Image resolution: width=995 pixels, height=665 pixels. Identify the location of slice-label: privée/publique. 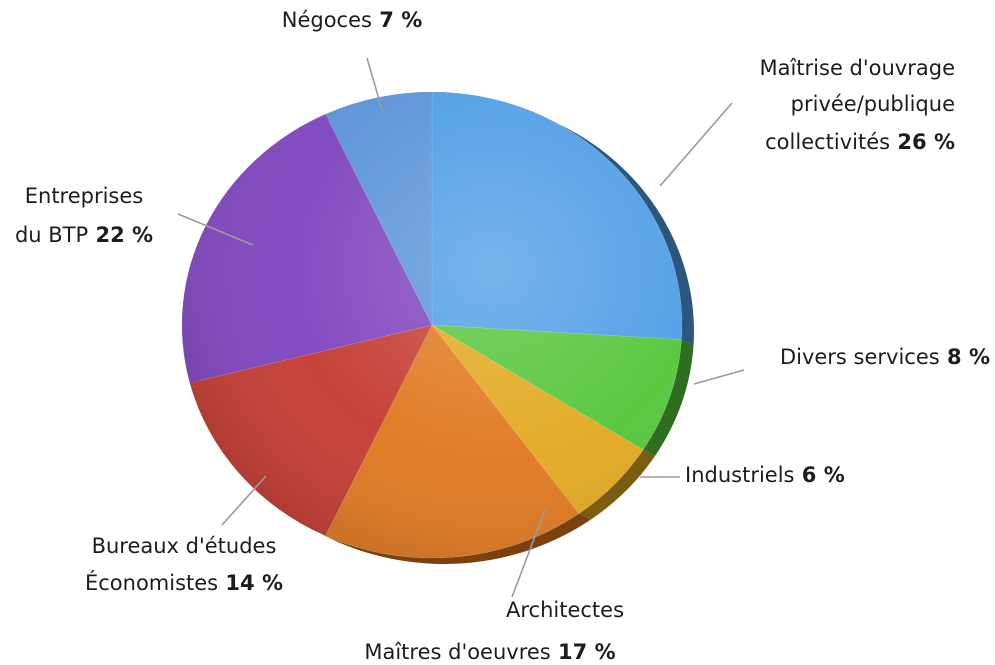
(873, 104).